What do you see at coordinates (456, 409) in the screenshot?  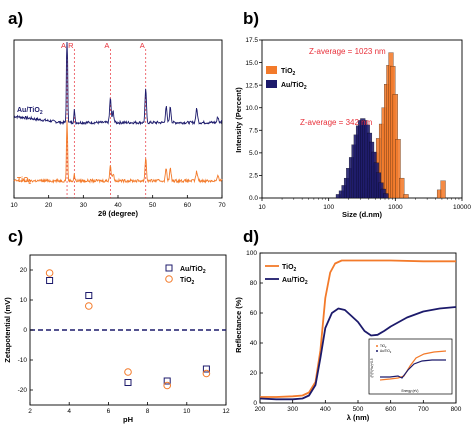 I see `panel-d-x-tick-label: 800` at bounding box center [456, 409].